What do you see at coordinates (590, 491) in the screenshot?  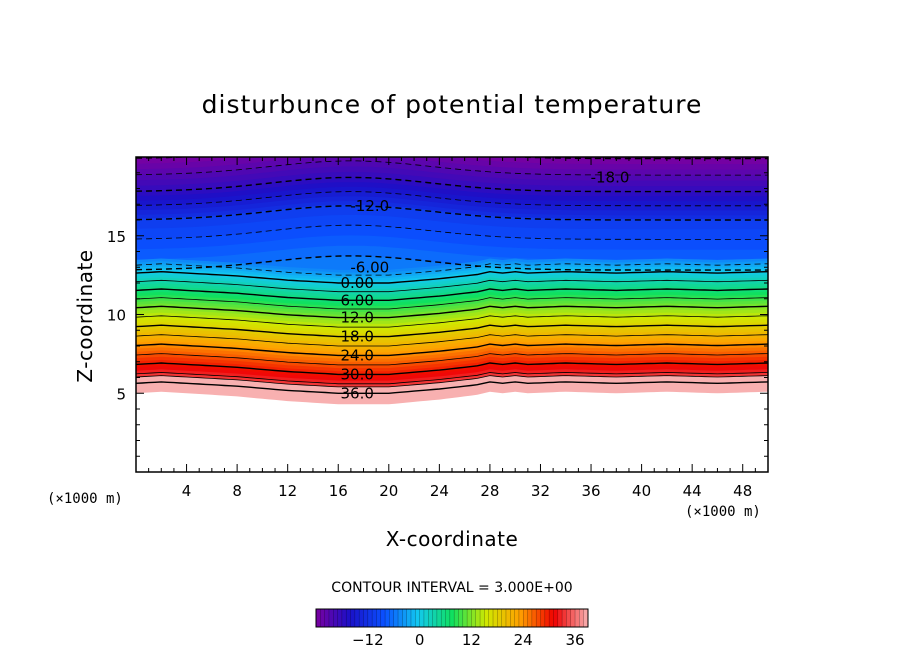 I see `x-tick-label: 36` at bounding box center [590, 491].